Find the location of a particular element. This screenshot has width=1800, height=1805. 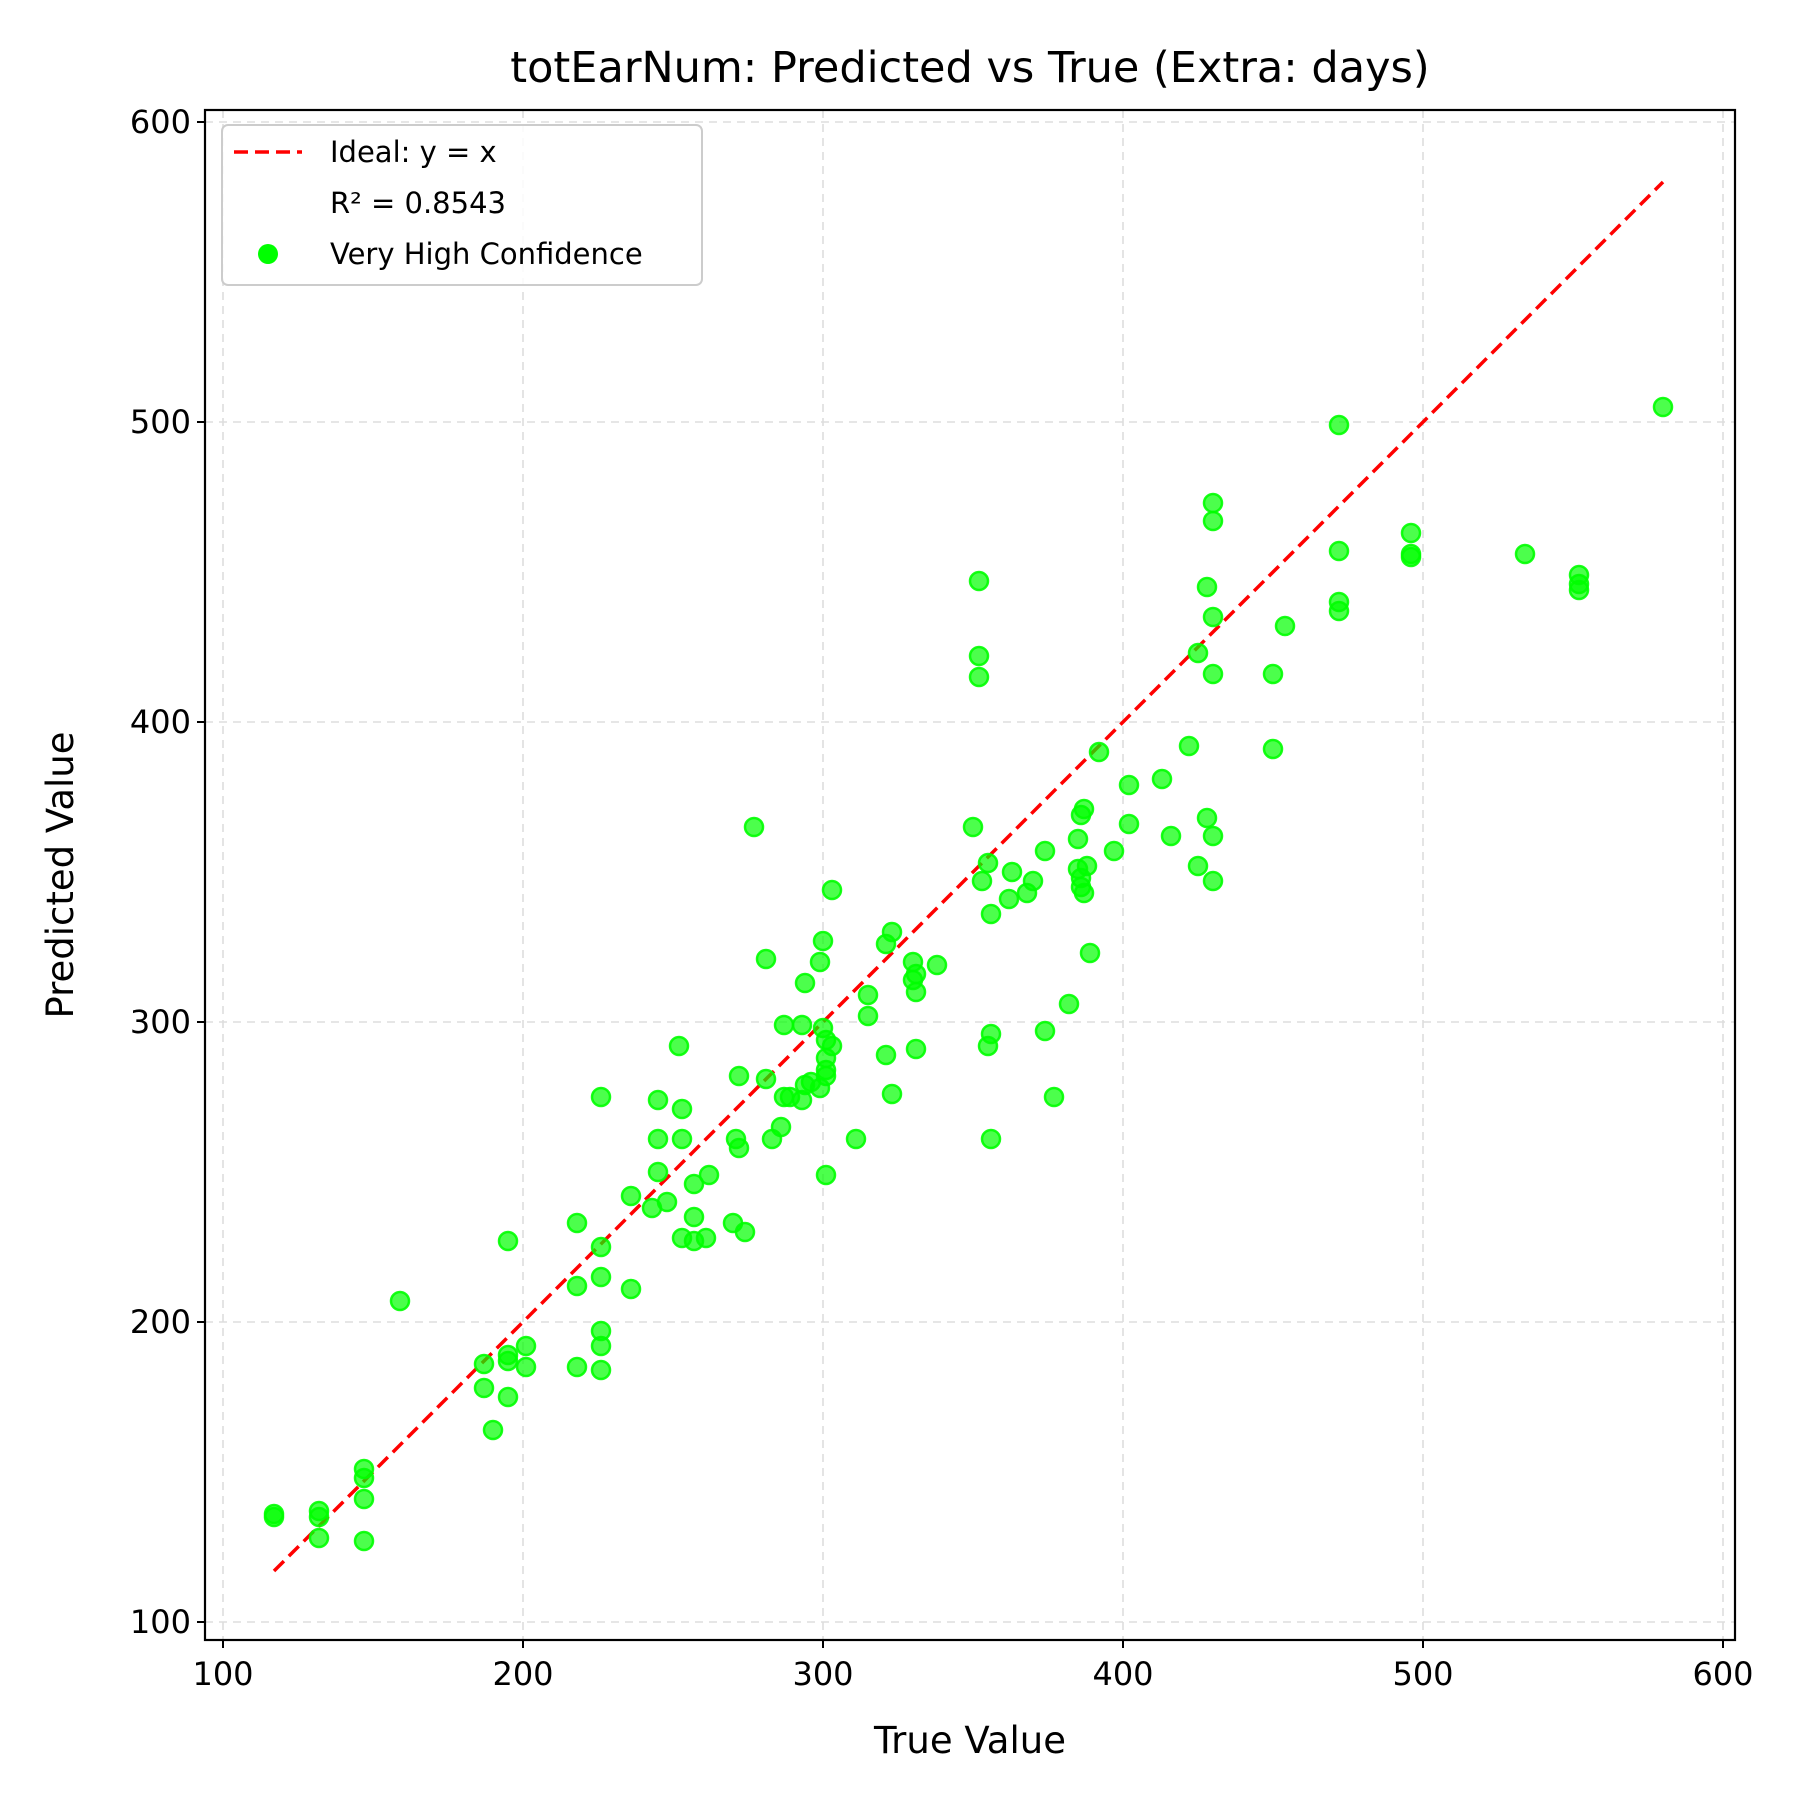

legend-r2-label: R² = 0.8543 is located at coordinates (418, 203).